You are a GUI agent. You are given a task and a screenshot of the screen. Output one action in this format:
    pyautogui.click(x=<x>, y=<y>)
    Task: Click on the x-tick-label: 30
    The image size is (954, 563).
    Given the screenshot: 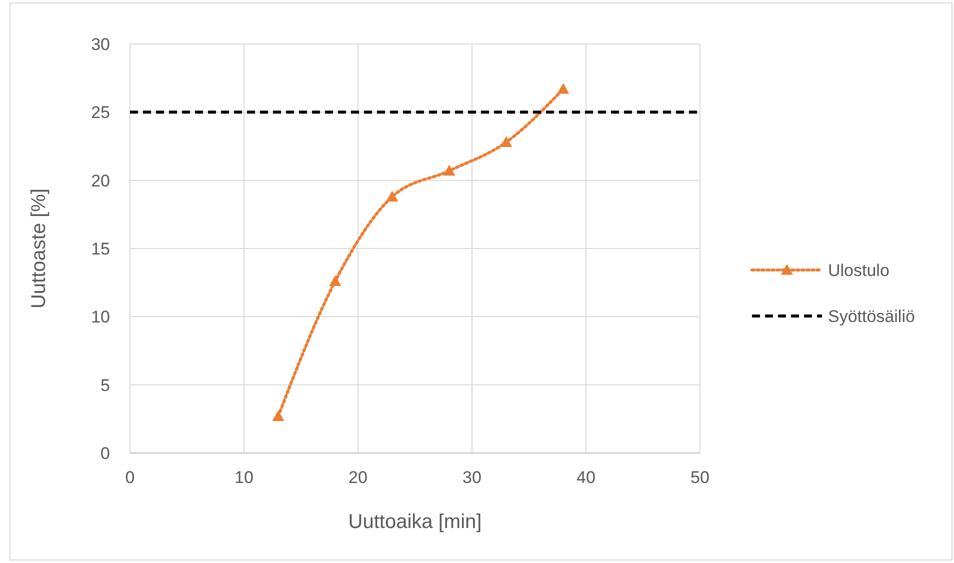 What is the action you would take?
    pyautogui.click(x=472, y=477)
    